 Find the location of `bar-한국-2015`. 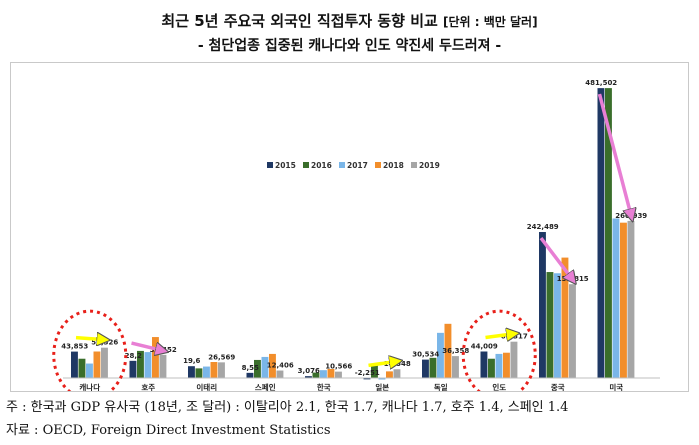

bar-한국-2015 is located at coordinates (308, 377).